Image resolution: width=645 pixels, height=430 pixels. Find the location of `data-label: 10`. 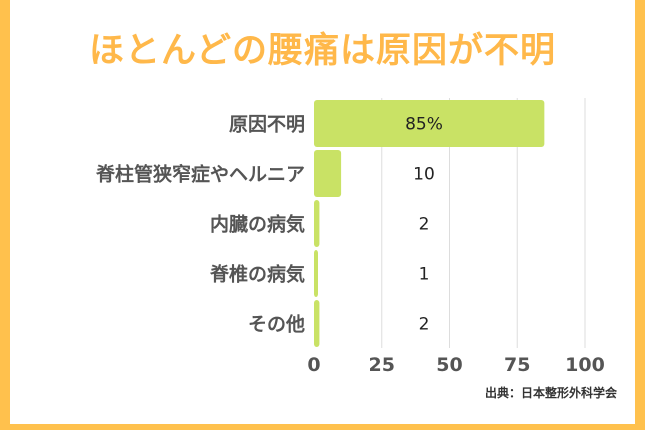

data-label: 10 is located at coordinates (424, 175).